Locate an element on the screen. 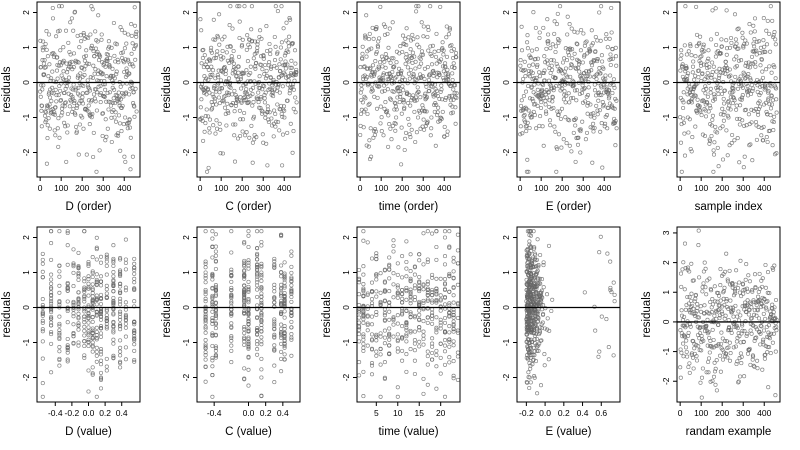  x-axis-label: C (value) is located at coordinates (248, 432).